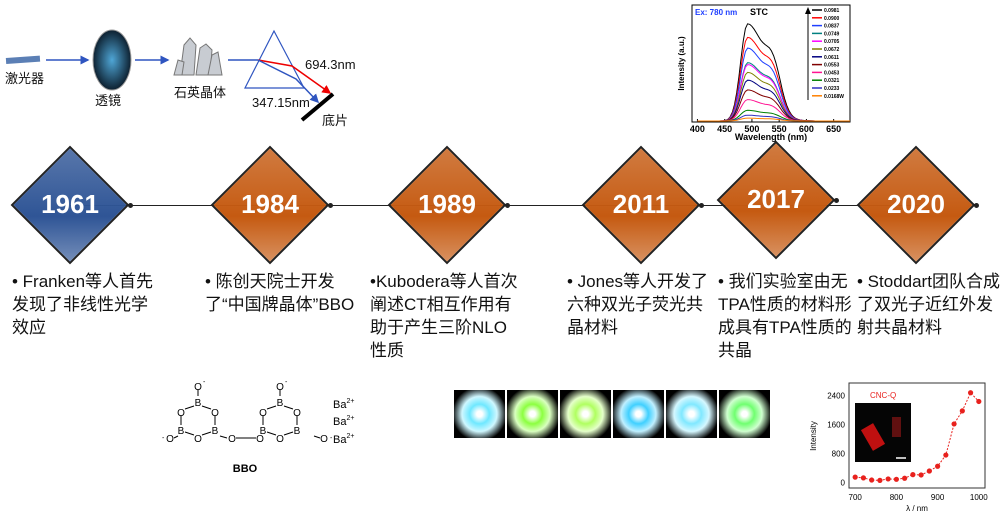  I want to click on quartz-crystal-icon, so click(198, 56).